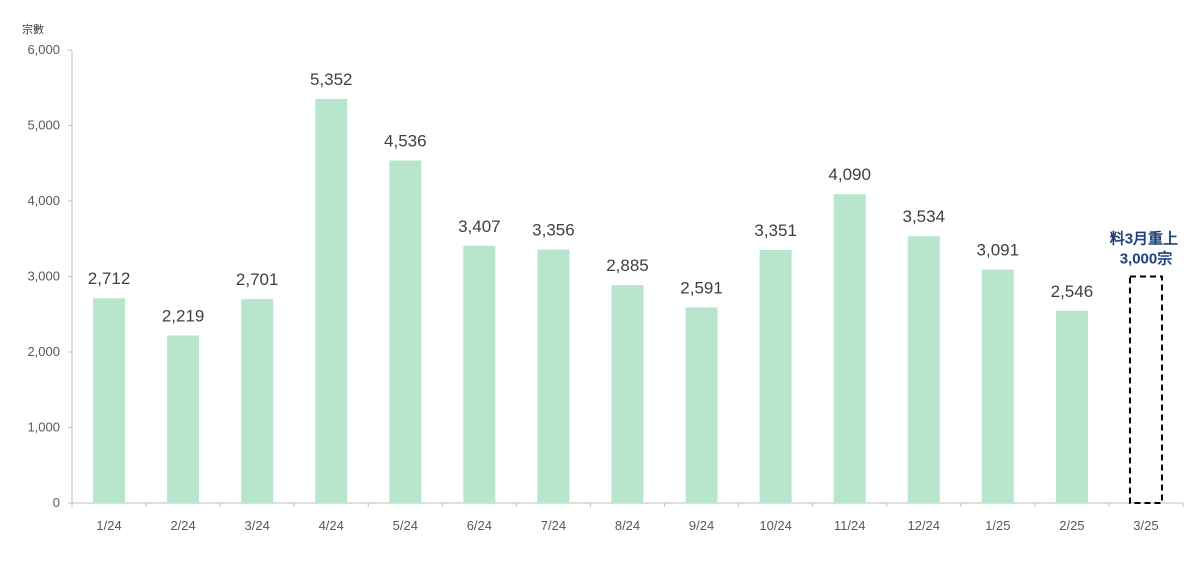  I want to click on x-tick-label: 7/24, so click(553, 525).